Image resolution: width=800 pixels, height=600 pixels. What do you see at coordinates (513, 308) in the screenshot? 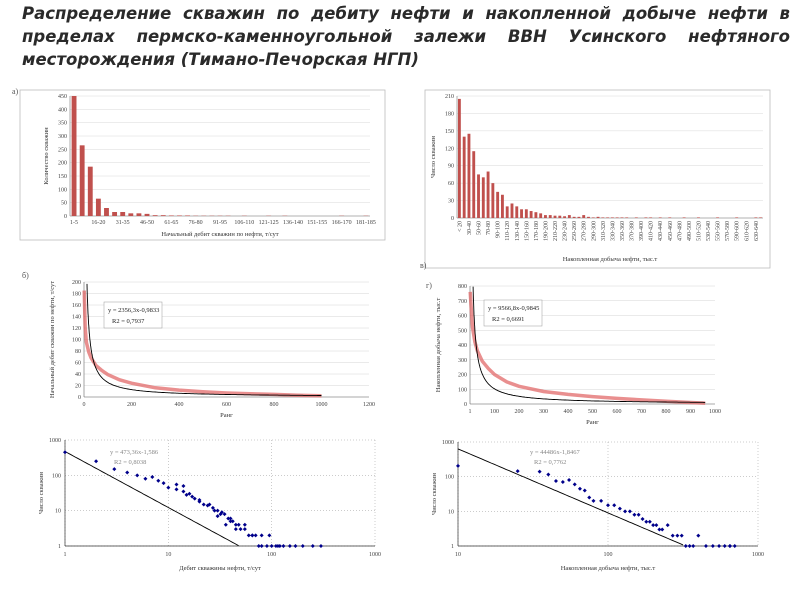
I see `chart-d-equation: y = 9566,8x-0,9845` at bounding box center [513, 308].